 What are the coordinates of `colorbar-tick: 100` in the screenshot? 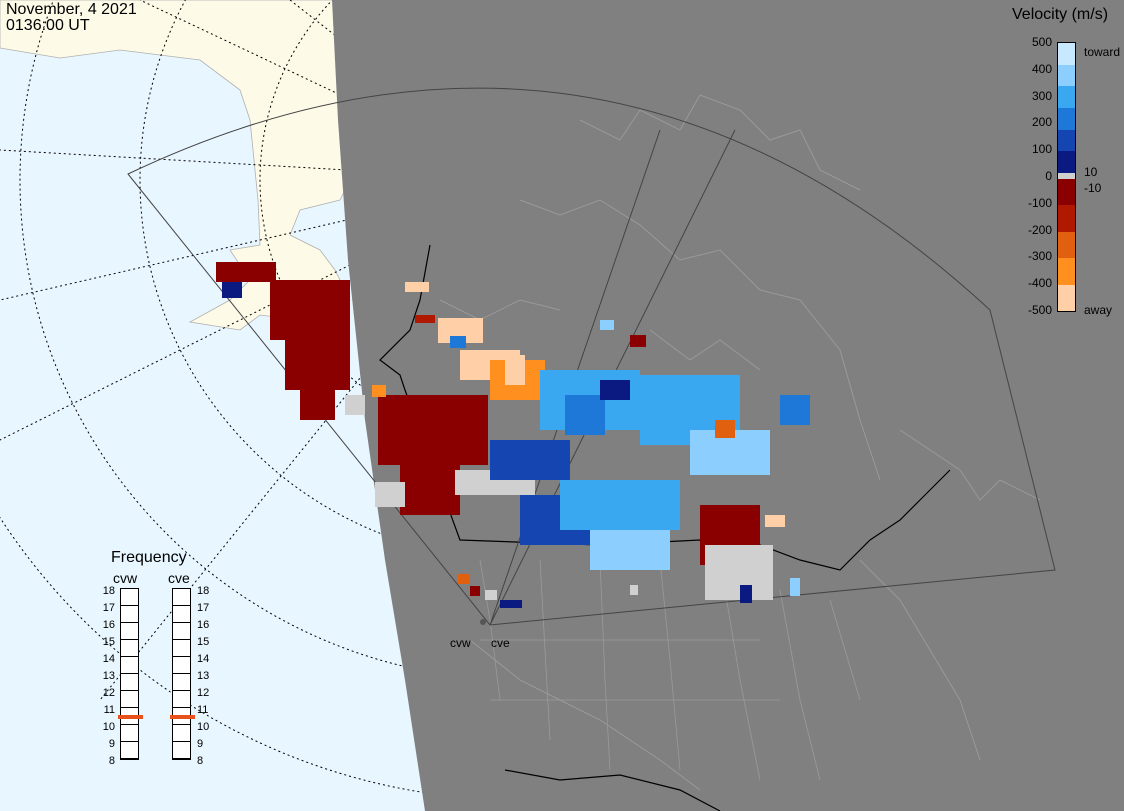 It's located at (1041, 149).